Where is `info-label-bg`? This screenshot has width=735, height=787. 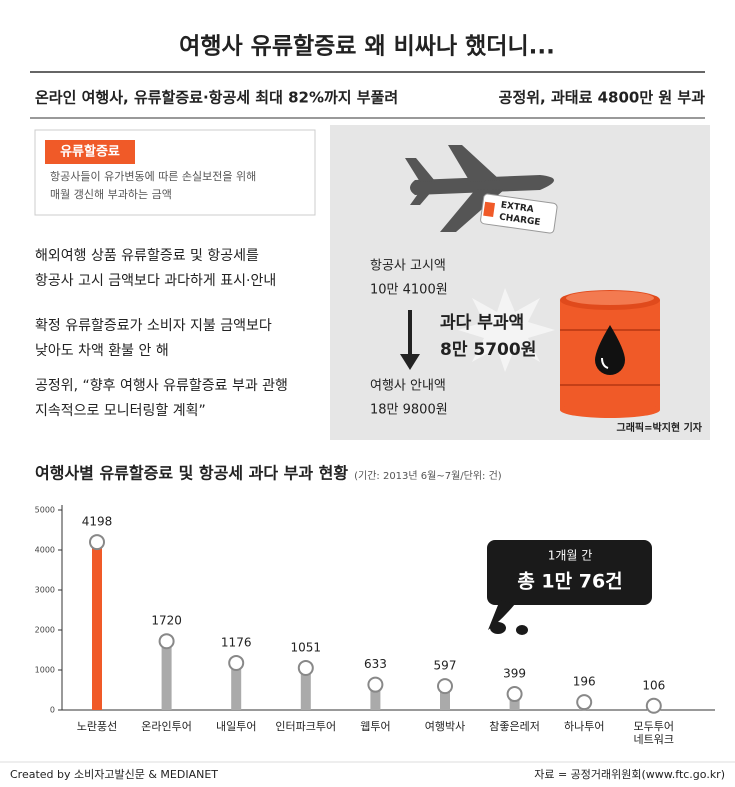 info-label-bg is located at coordinates (90, 152).